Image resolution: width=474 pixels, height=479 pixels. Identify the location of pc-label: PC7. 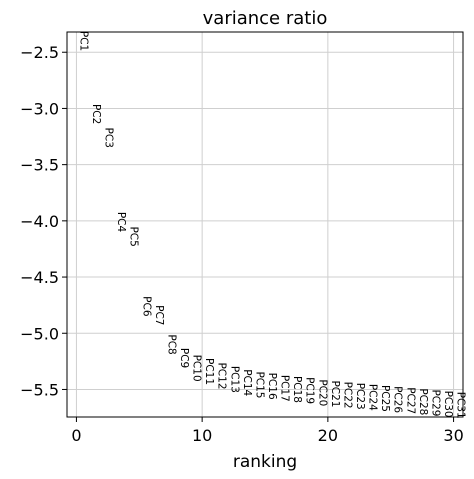
(159, 315).